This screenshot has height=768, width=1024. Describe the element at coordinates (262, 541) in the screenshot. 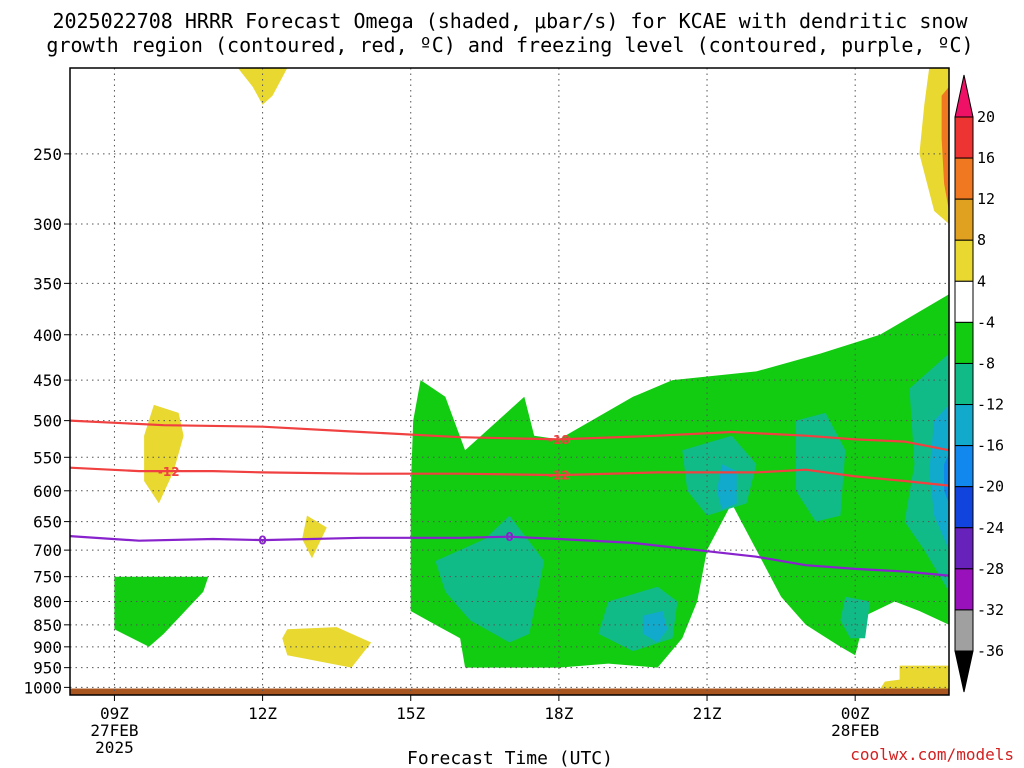

I see `contour-label-3: 0` at that location.